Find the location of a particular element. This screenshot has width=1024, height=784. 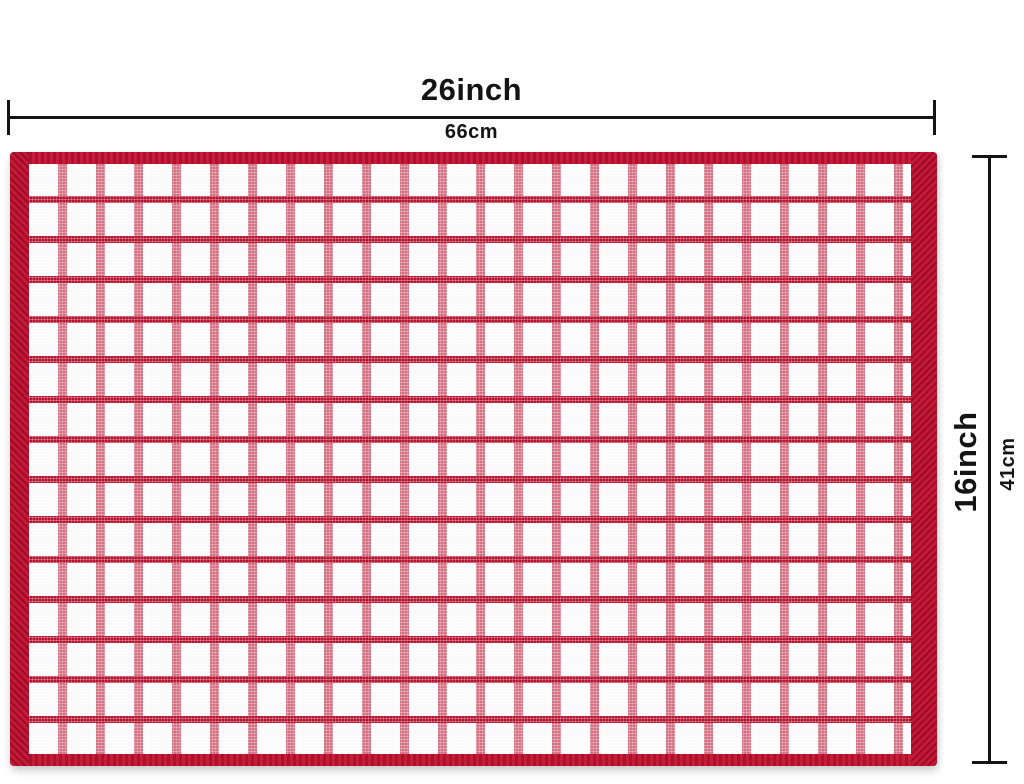

towel-left-selvage is located at coordinates (19, 459).